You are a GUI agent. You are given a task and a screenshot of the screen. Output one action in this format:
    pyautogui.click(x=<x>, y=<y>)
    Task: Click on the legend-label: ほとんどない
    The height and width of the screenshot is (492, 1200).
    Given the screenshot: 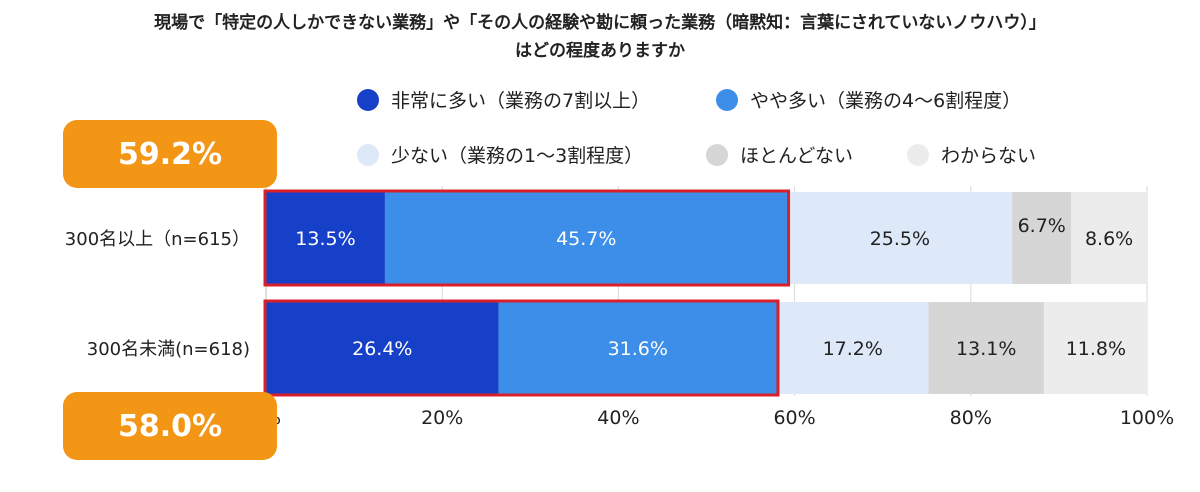 What is the action you would take?
    pyautogui.click(x=797, y=156)
    